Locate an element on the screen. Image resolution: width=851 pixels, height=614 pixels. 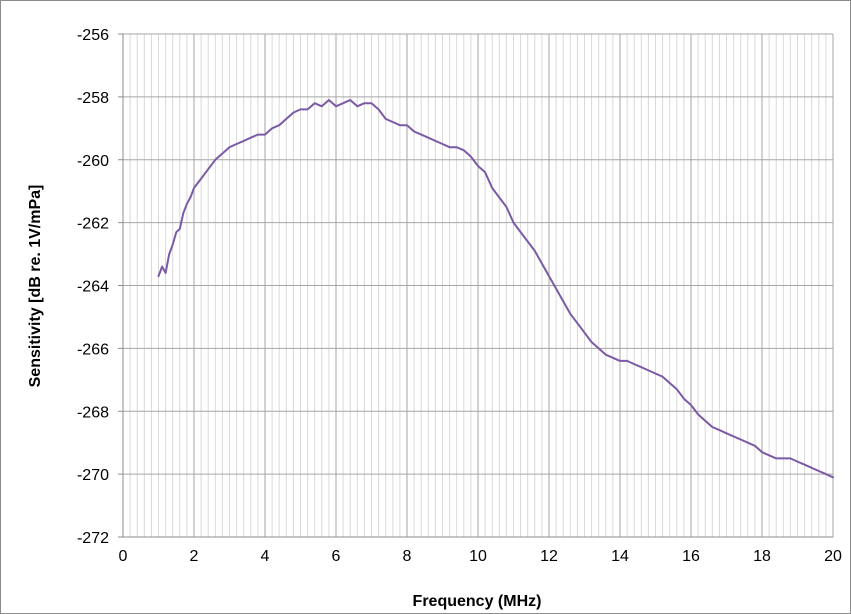
x-tick-label: 10 is located at coordinates (478, 556).